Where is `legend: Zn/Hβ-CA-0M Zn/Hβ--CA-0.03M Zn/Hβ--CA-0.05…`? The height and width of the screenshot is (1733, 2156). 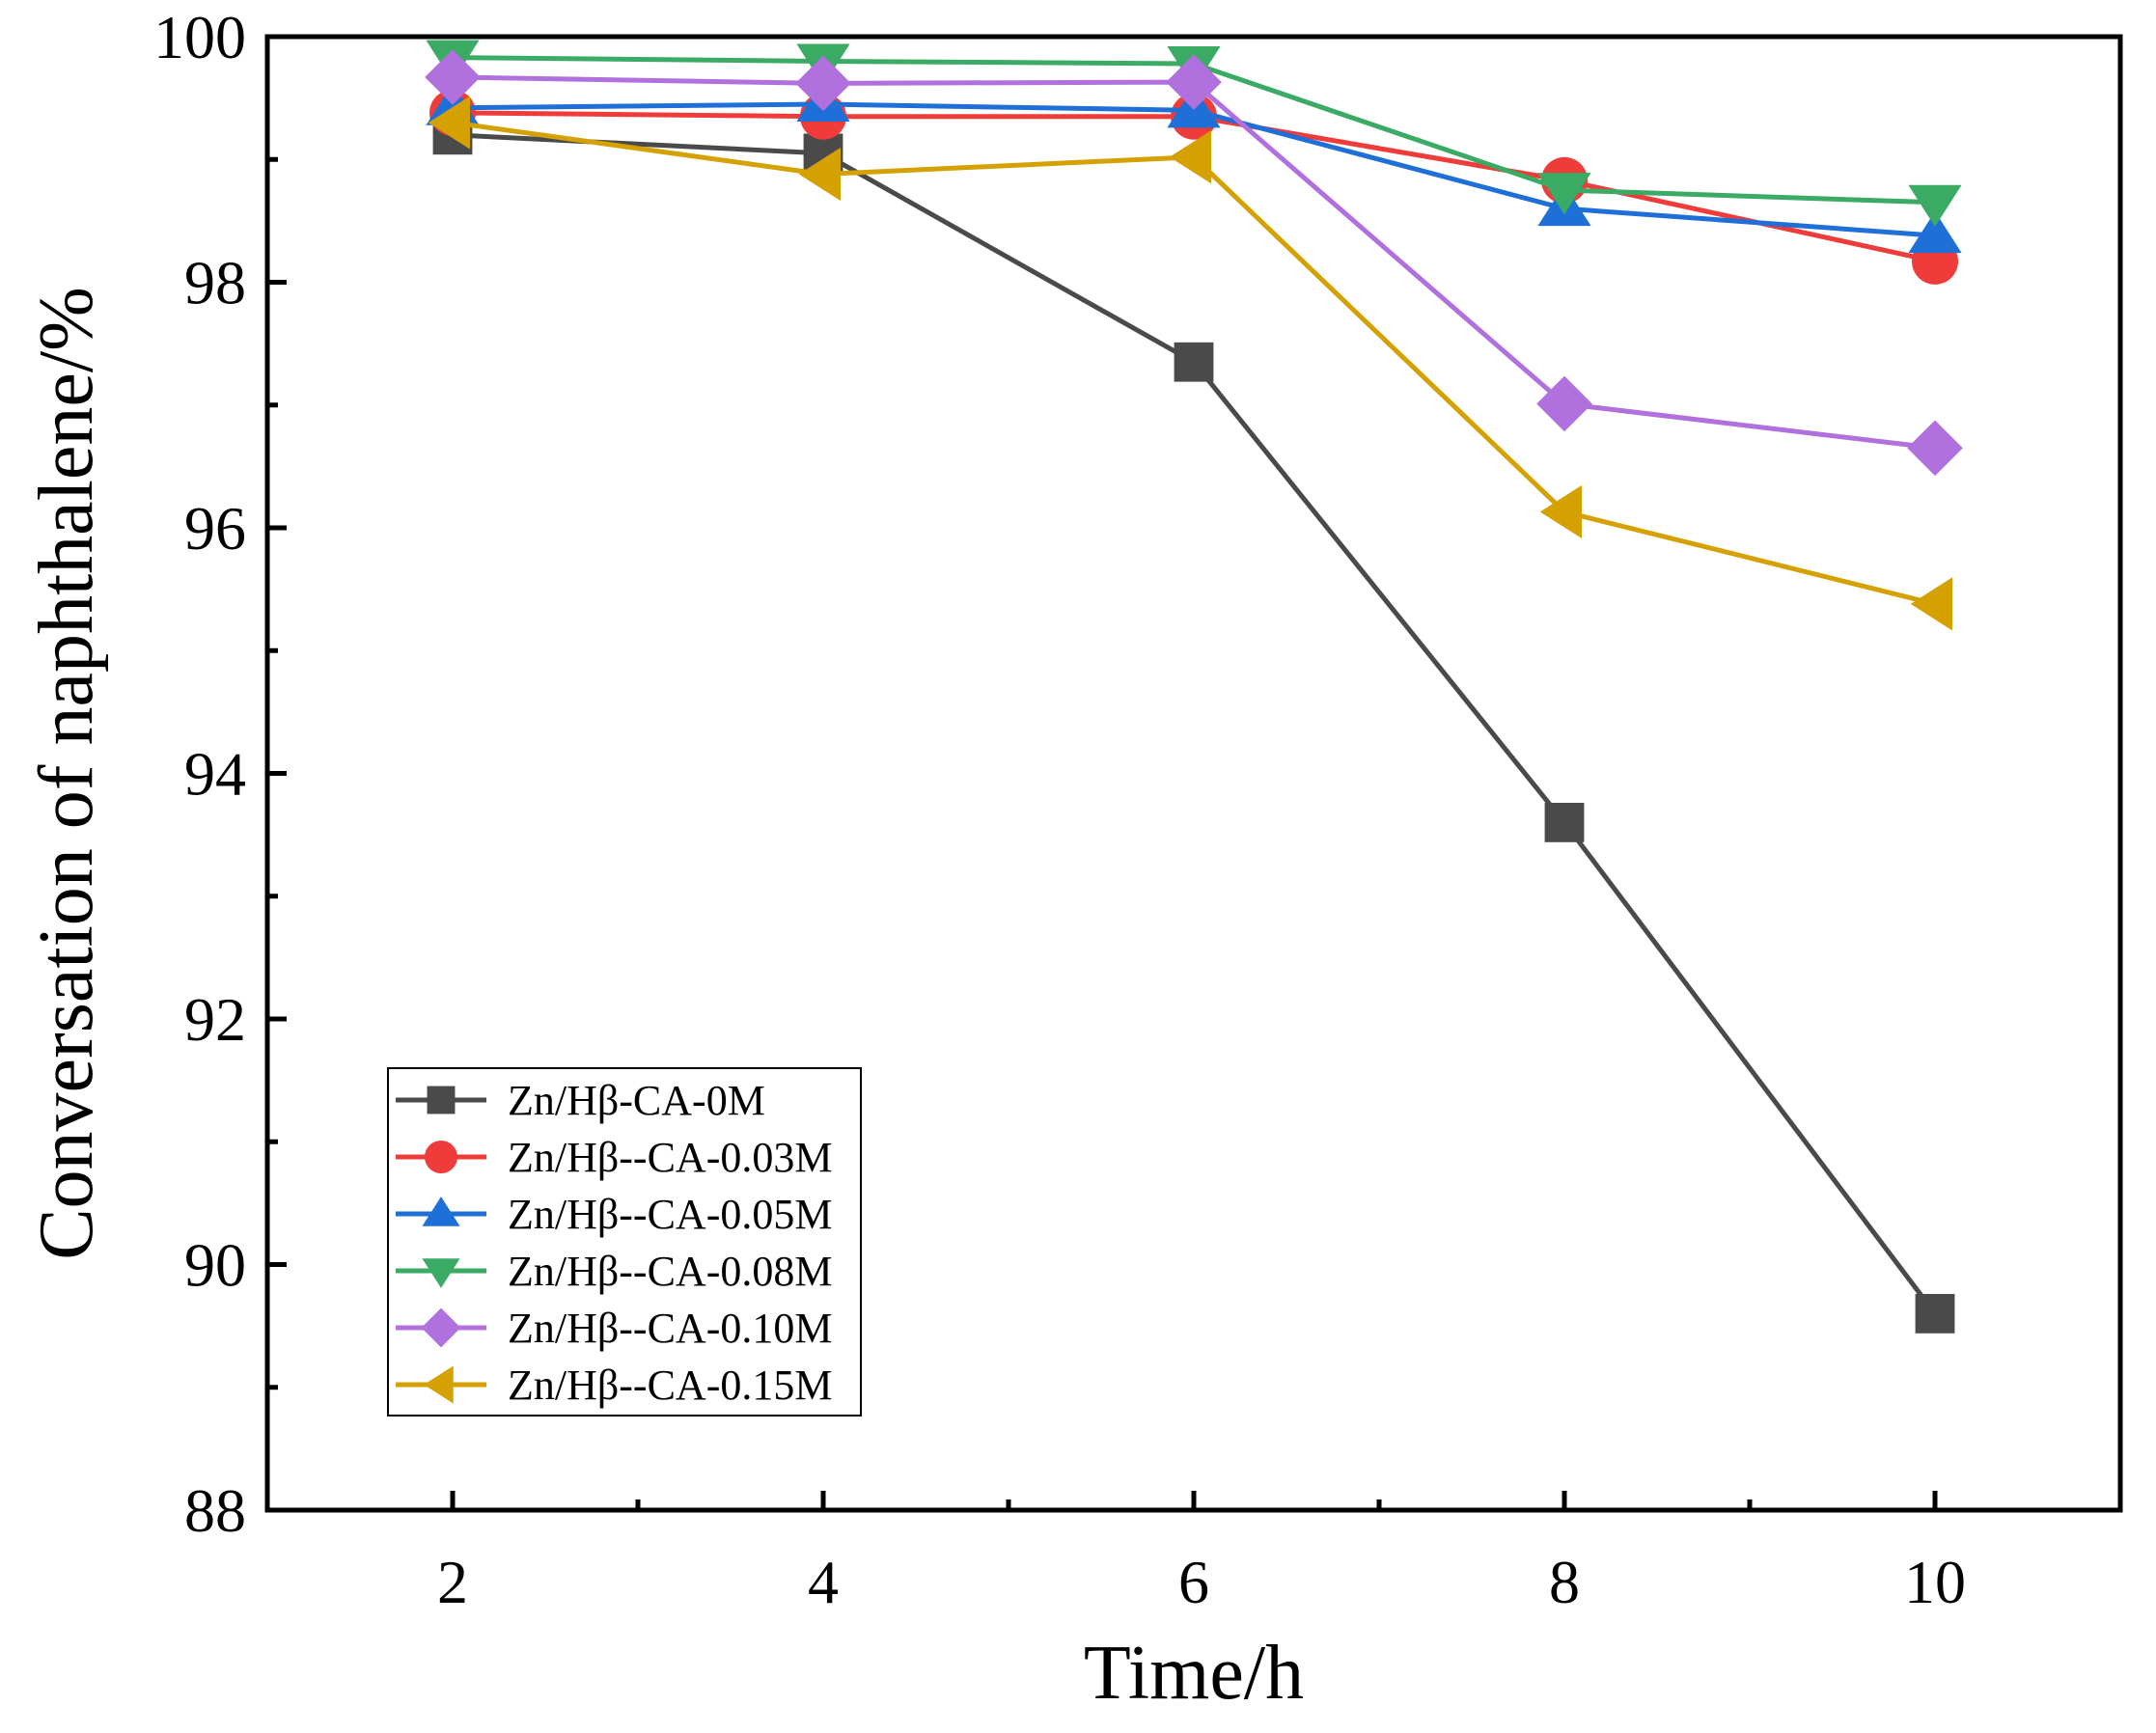 legend: Zn/Hβ-CA-0M Zn/Hβ--CA-0.03M Zn/Hβ--CA-0.05… is located at coordinates (624, 1242).